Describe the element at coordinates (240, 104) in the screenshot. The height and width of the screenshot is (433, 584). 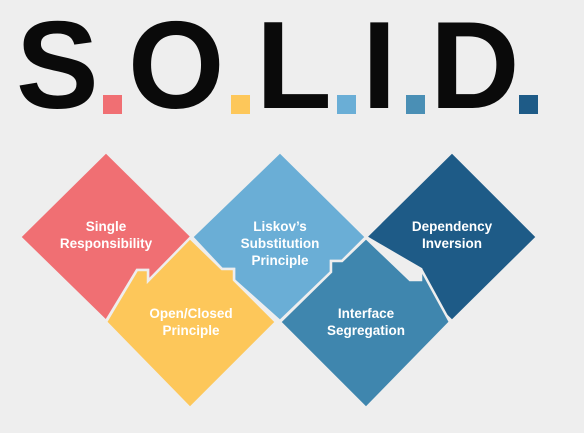
I see `title-dot-yellow` at that location.